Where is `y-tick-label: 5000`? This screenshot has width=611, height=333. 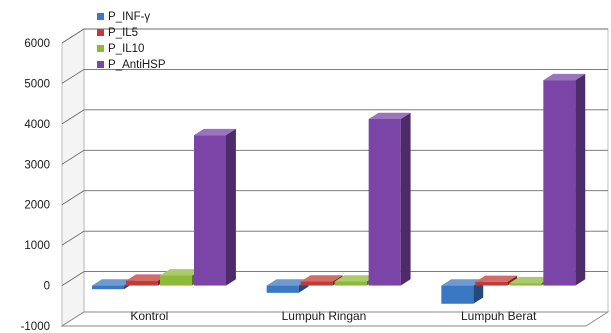 y-tick-label: 5000 is located at coordinates (37, 84).